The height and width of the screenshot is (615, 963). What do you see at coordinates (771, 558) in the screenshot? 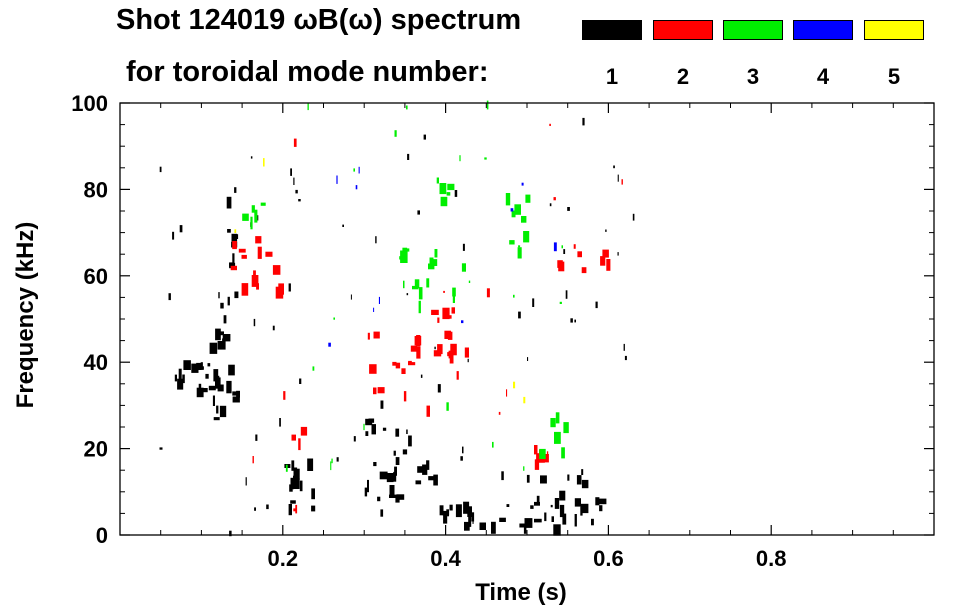
I see `x-tick-label-0.8: 0.8` at bounding box center [771, 558].